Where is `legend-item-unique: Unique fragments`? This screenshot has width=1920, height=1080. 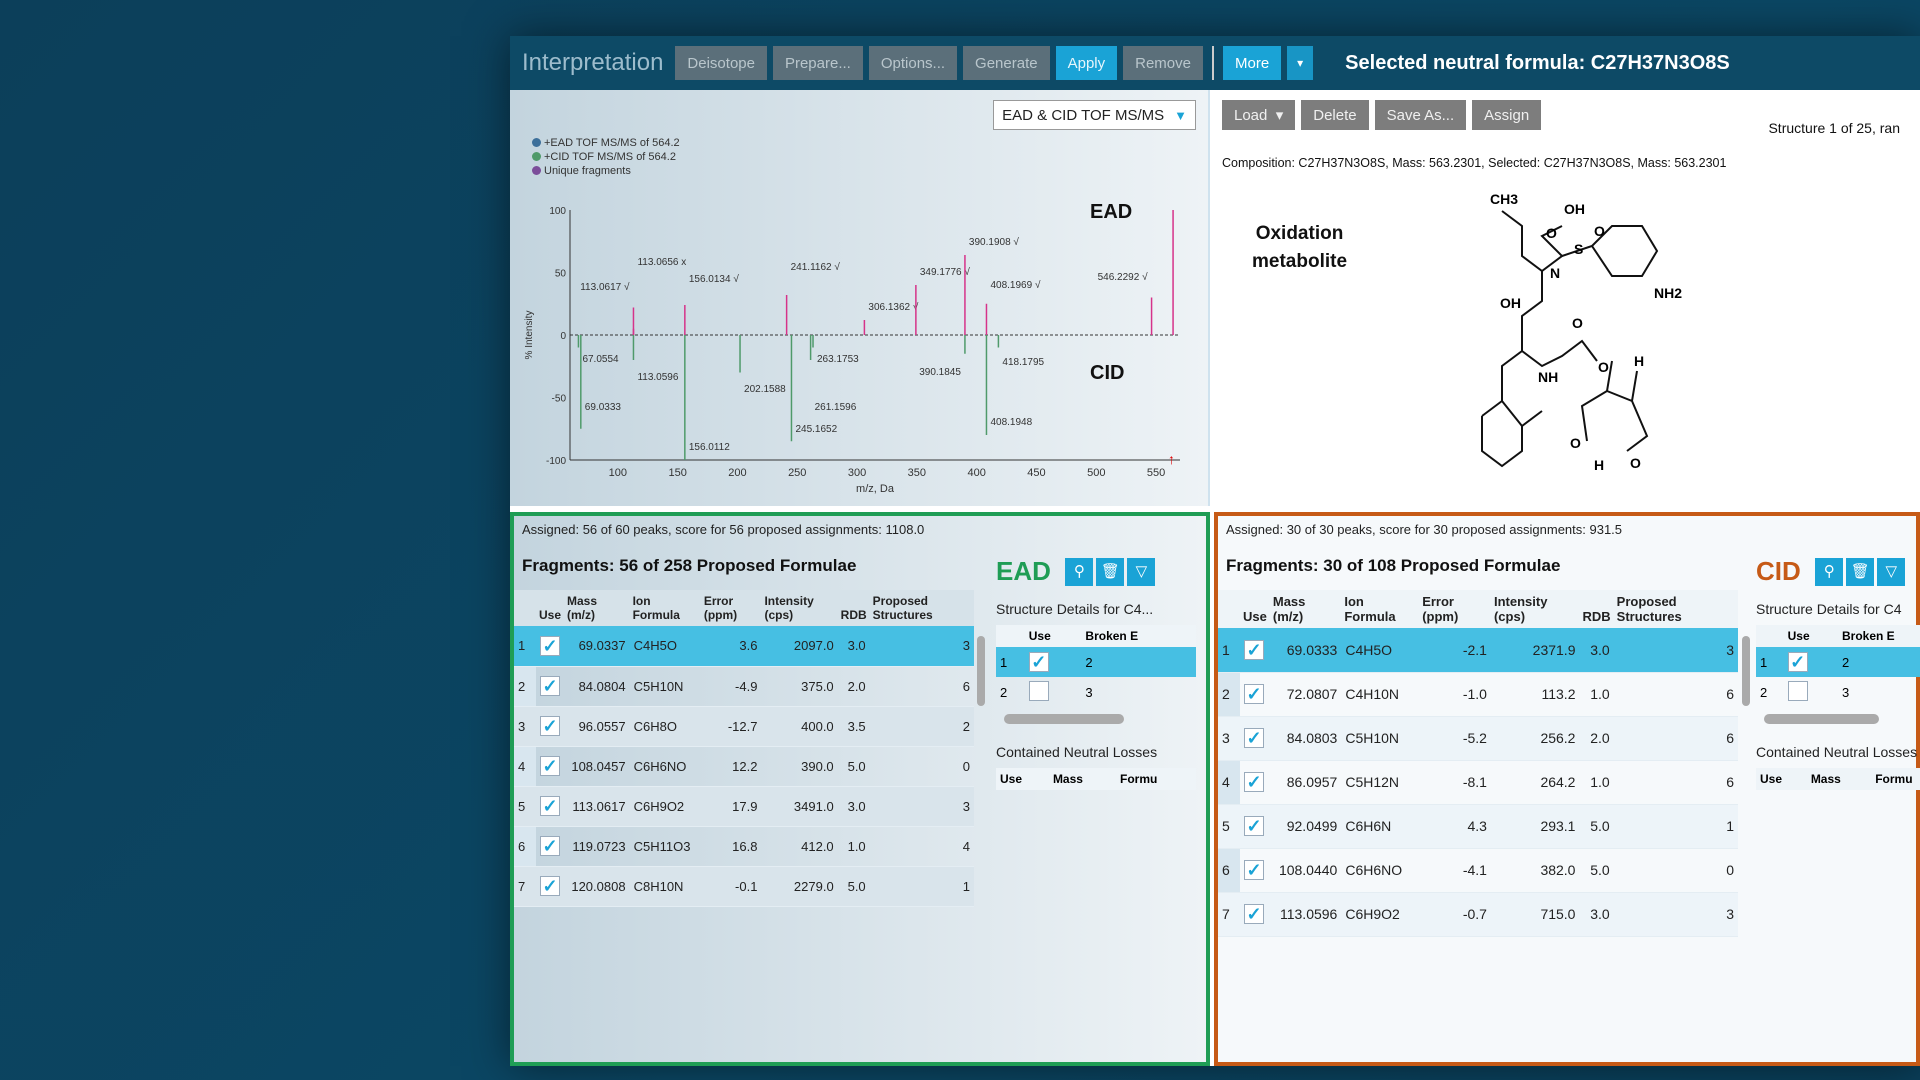 legend-item-unique: Unique fragments is located at coordinates (606, 171).